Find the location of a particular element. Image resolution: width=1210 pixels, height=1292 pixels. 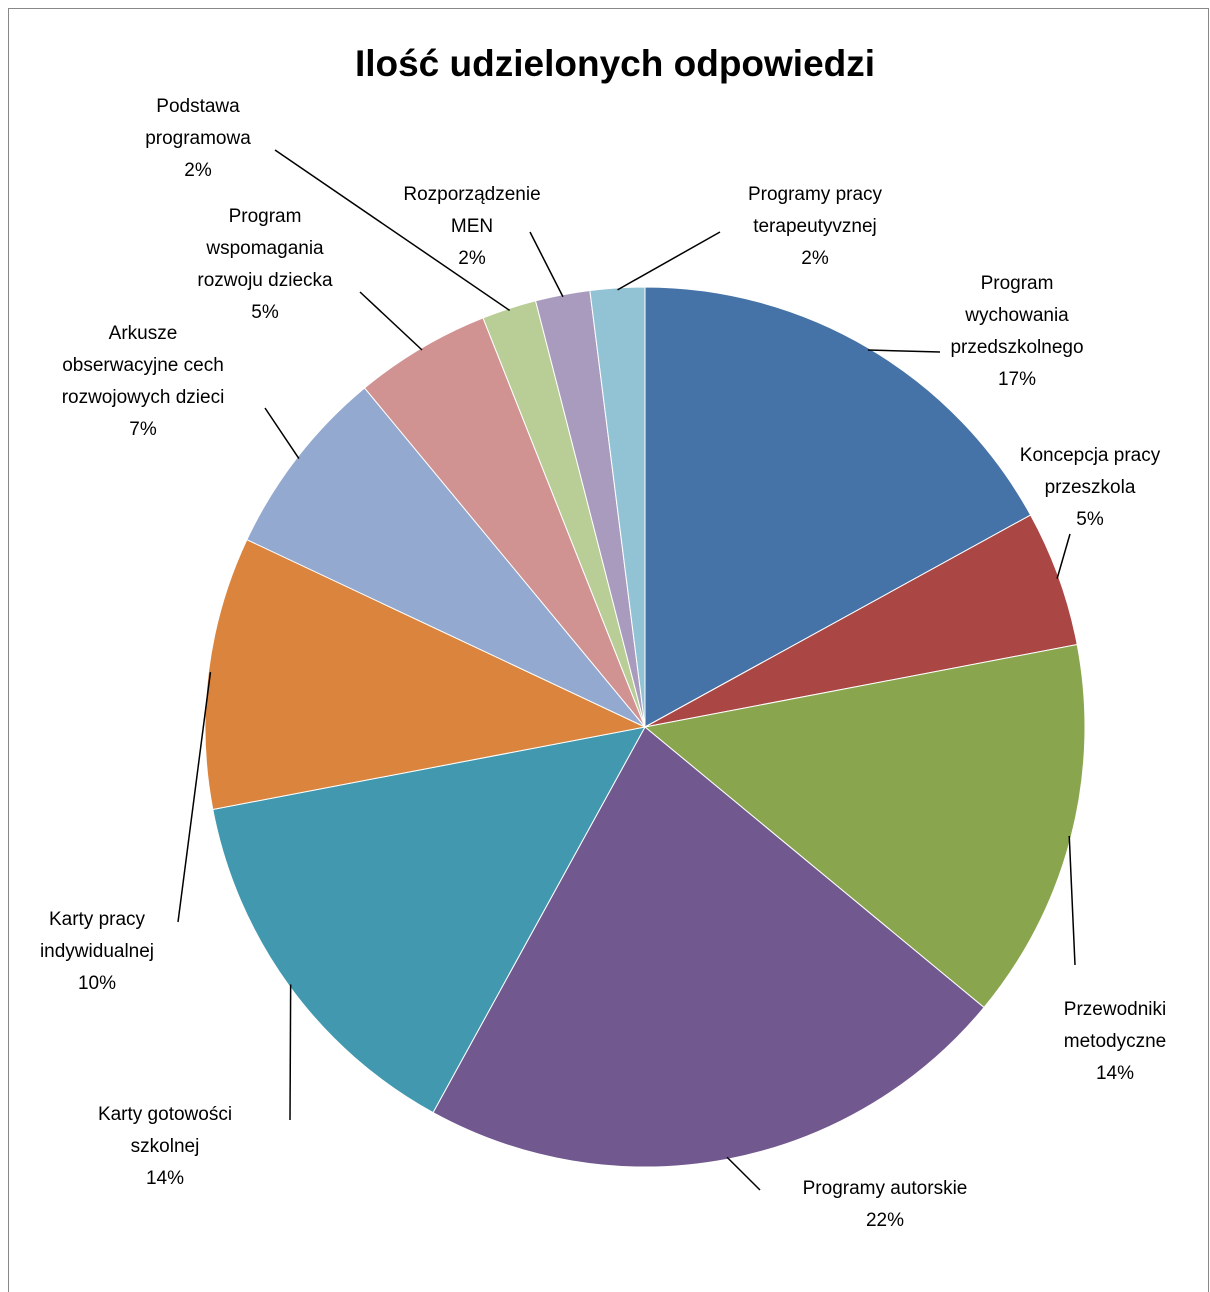

slice-label: Programy pracy terapeutyvznej is located at coordinates (815, 210).